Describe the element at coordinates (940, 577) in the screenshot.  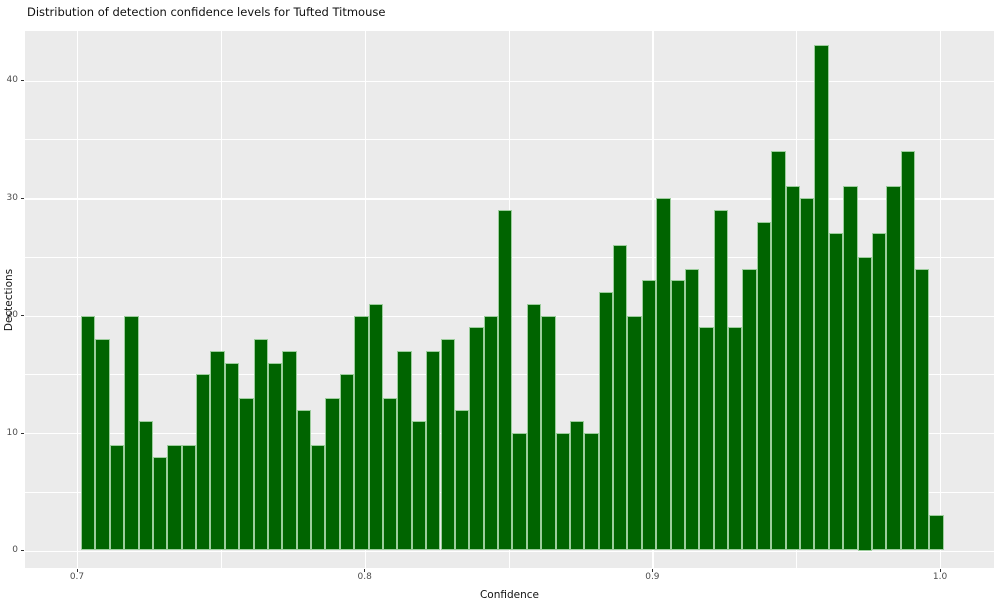
I see `x-tick-label: 1.0` at that location.